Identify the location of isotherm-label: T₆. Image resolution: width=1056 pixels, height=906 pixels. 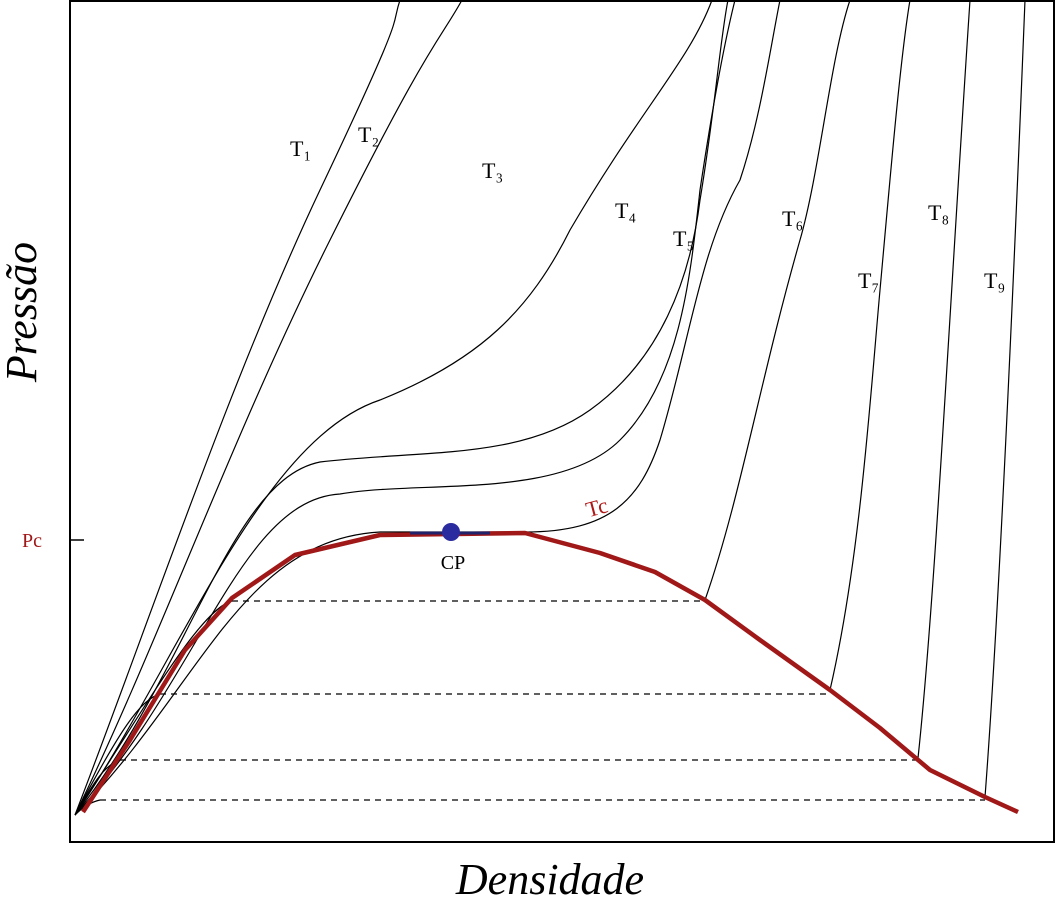
(792, 218).